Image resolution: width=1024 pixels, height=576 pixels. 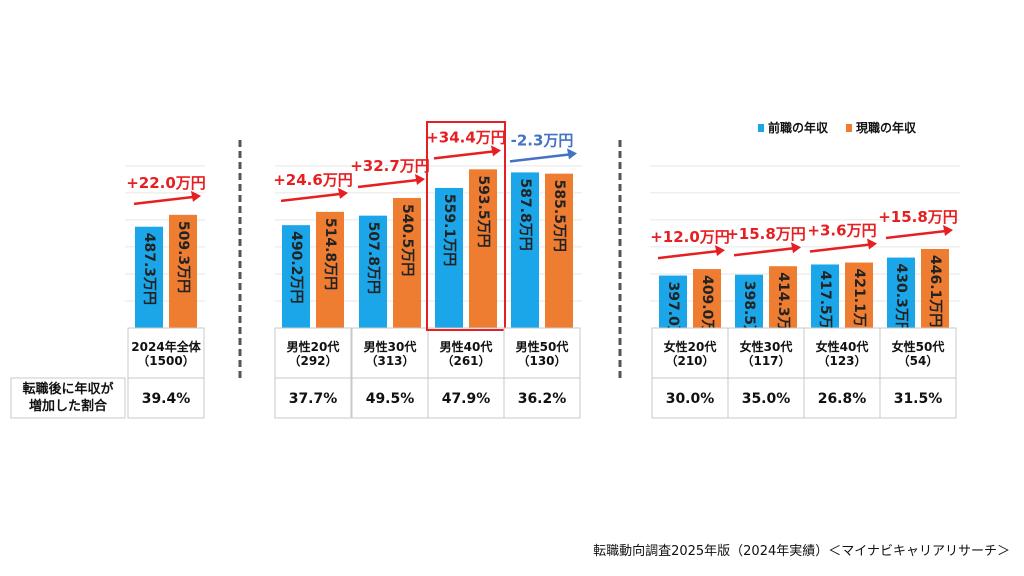 I want to click on category-label: （261）, so click(x=465, y=360).